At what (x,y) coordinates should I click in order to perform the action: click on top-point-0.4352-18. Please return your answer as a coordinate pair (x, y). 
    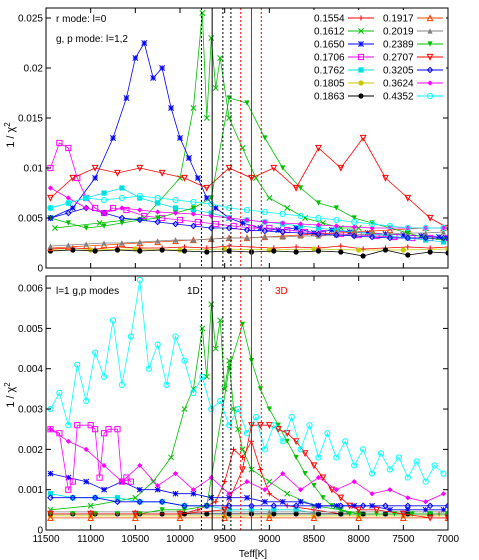
    Looking at the image, I should click on (372, 224).